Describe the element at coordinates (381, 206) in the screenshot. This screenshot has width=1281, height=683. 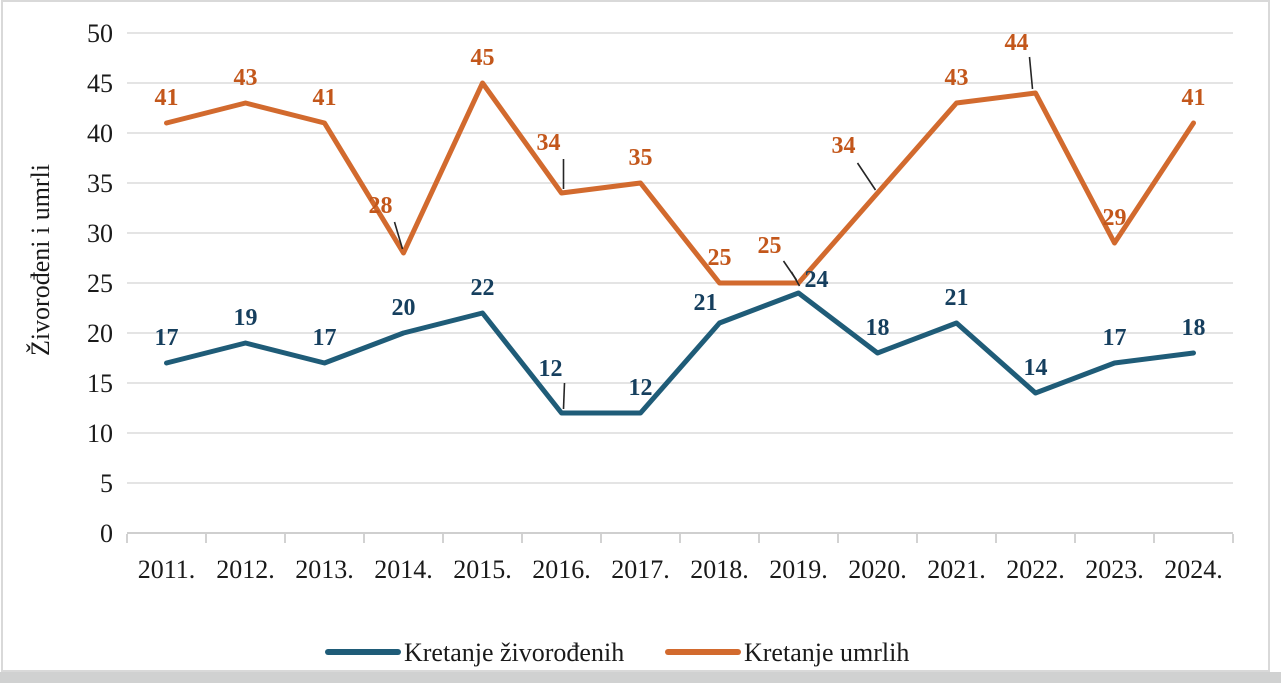
I see `data-label: 28` at that location.